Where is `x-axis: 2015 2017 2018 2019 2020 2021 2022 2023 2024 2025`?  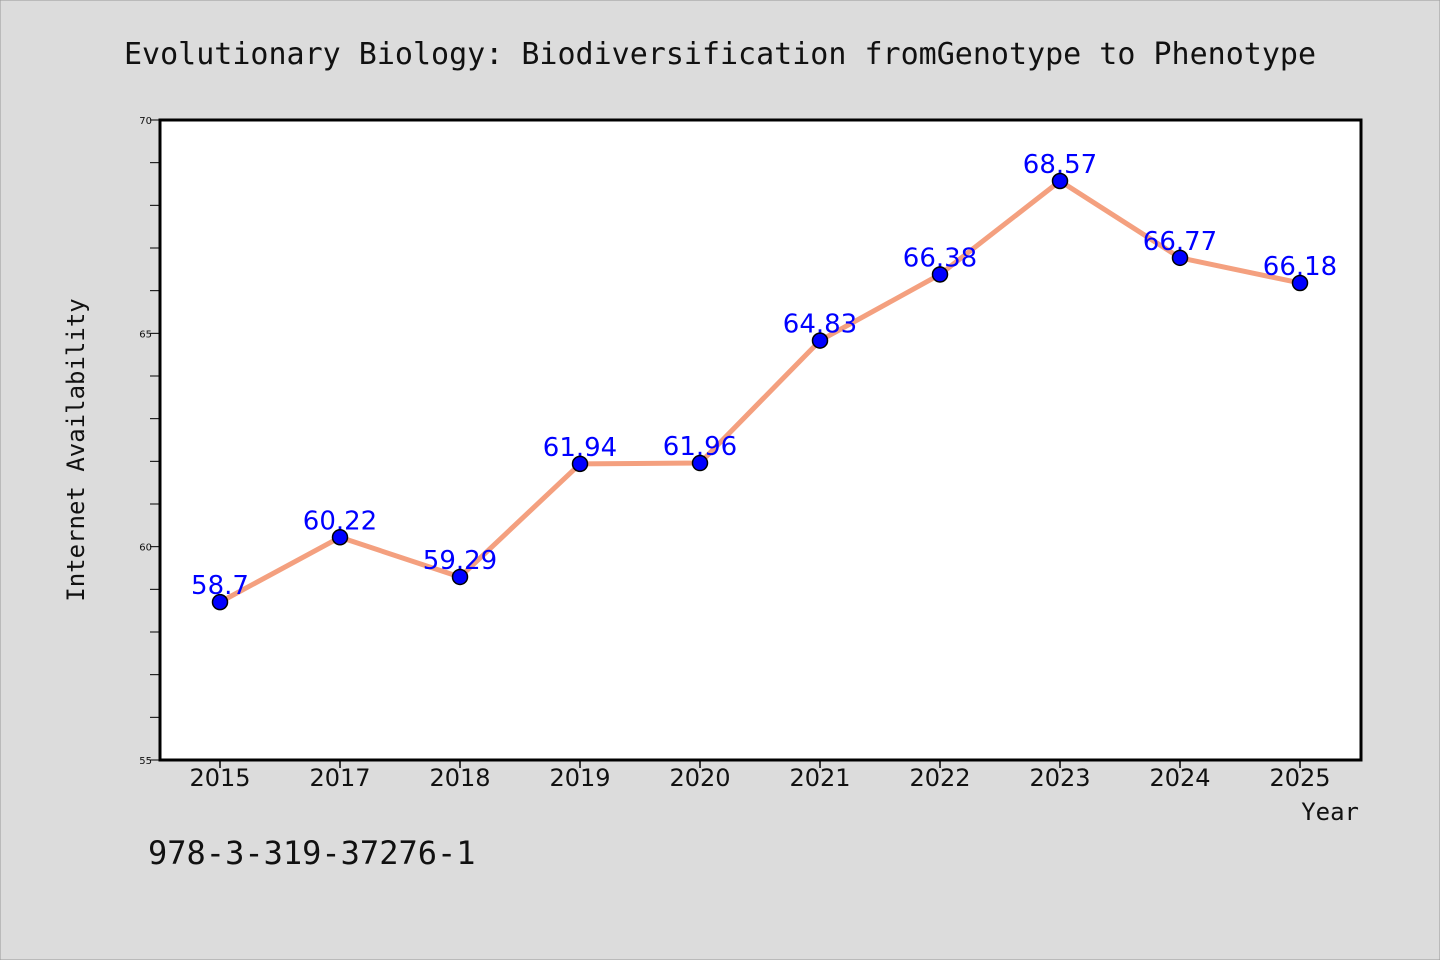
x-axis: 2015 2017 2018 2019 2020 2021 2022 2023 2024 2025 is located at coordinates (760, 776).